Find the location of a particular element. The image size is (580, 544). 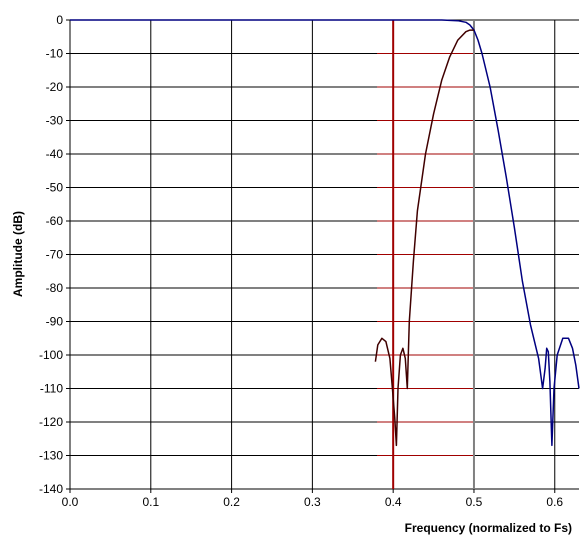

x-axis-label: Frequency (normalized to Fs) is located at coordinates (488, 528).